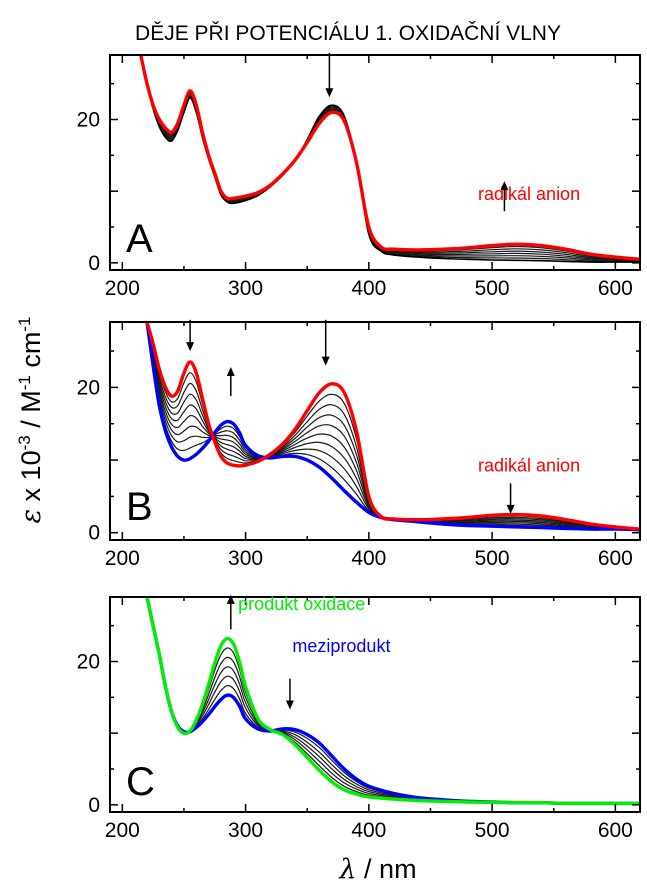 Image resolution: width=647 pixels, height=890 pixels. I want to click on annotation-label: meziprodukt, so click(341, 646).